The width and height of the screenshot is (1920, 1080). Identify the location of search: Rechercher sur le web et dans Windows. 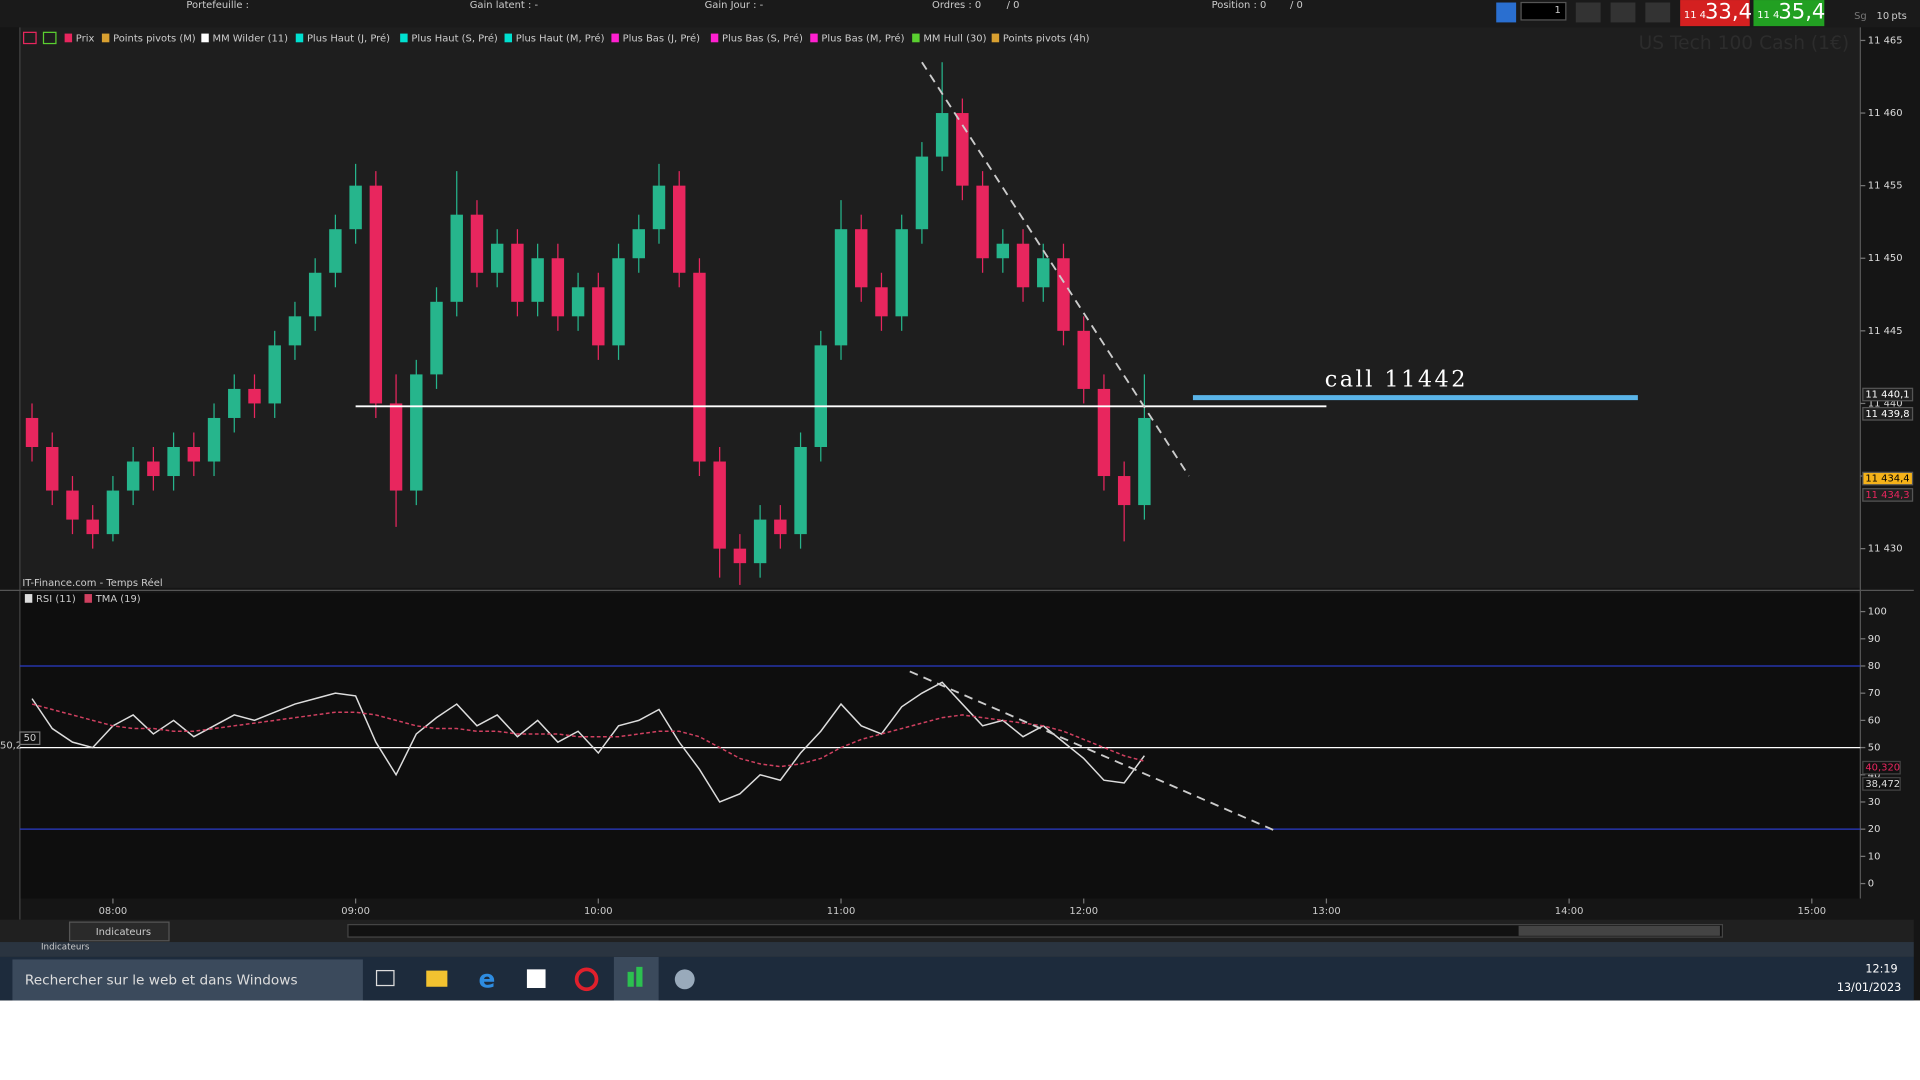
(161, 981).